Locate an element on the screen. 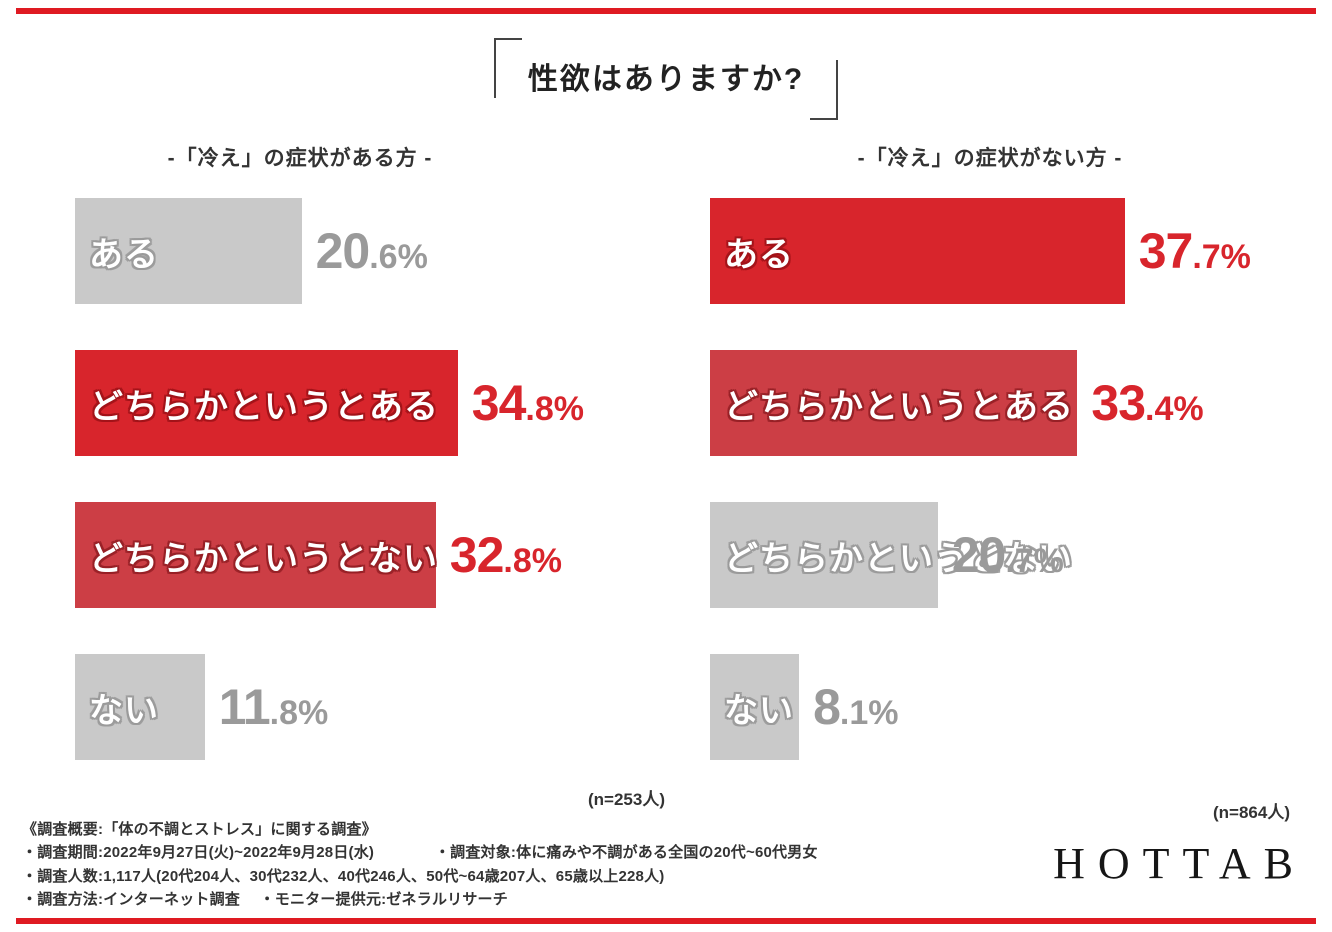  bar-row: どちらかというとない 32.8% is located at coordinates (329, 555).